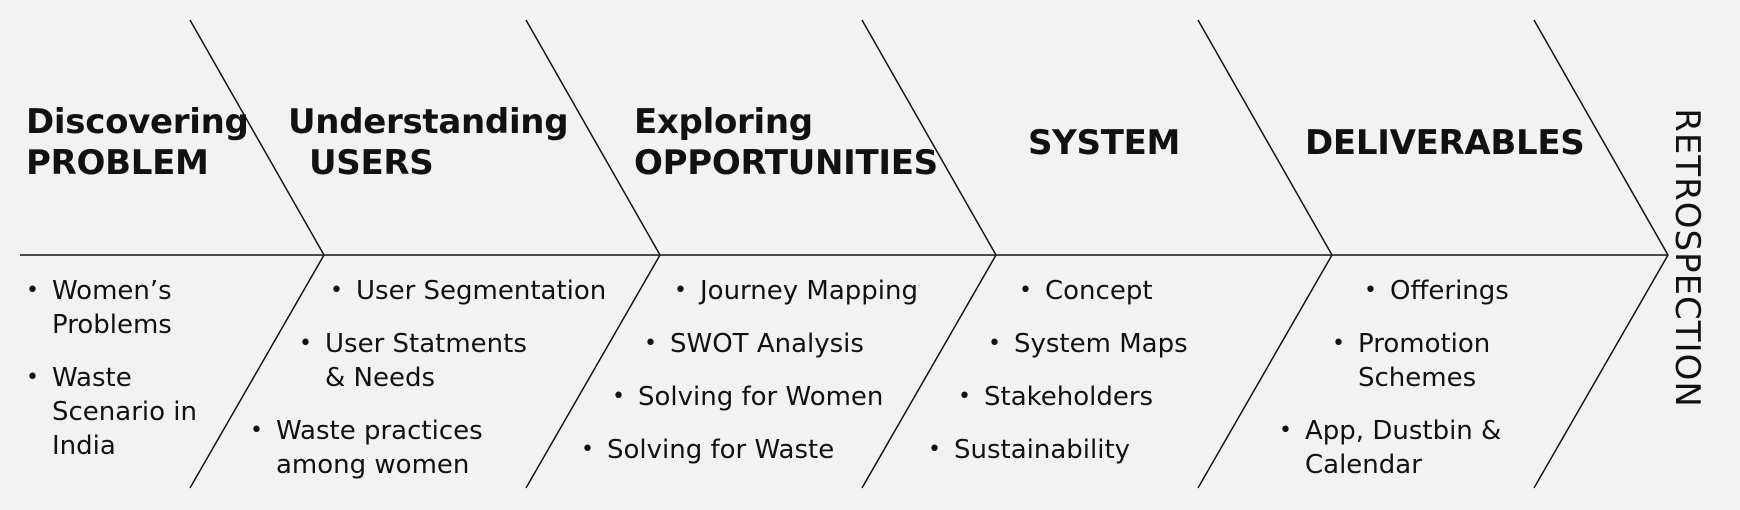 This screenshot has width=1740, height=510. I want to click on stage-title-line: PROBLEM, so click(117, 163).